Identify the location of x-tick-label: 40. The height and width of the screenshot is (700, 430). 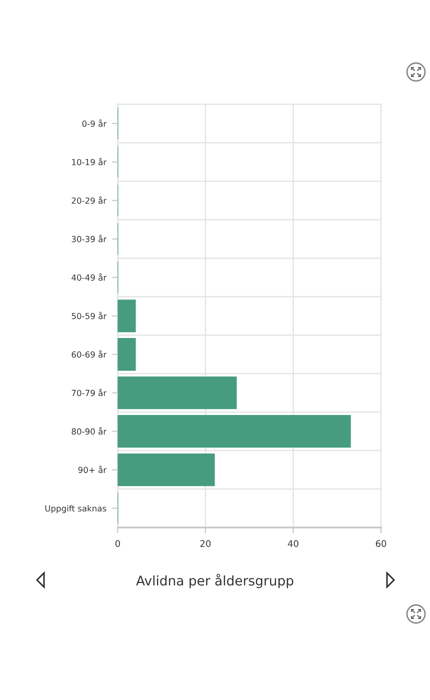
(293, 543).